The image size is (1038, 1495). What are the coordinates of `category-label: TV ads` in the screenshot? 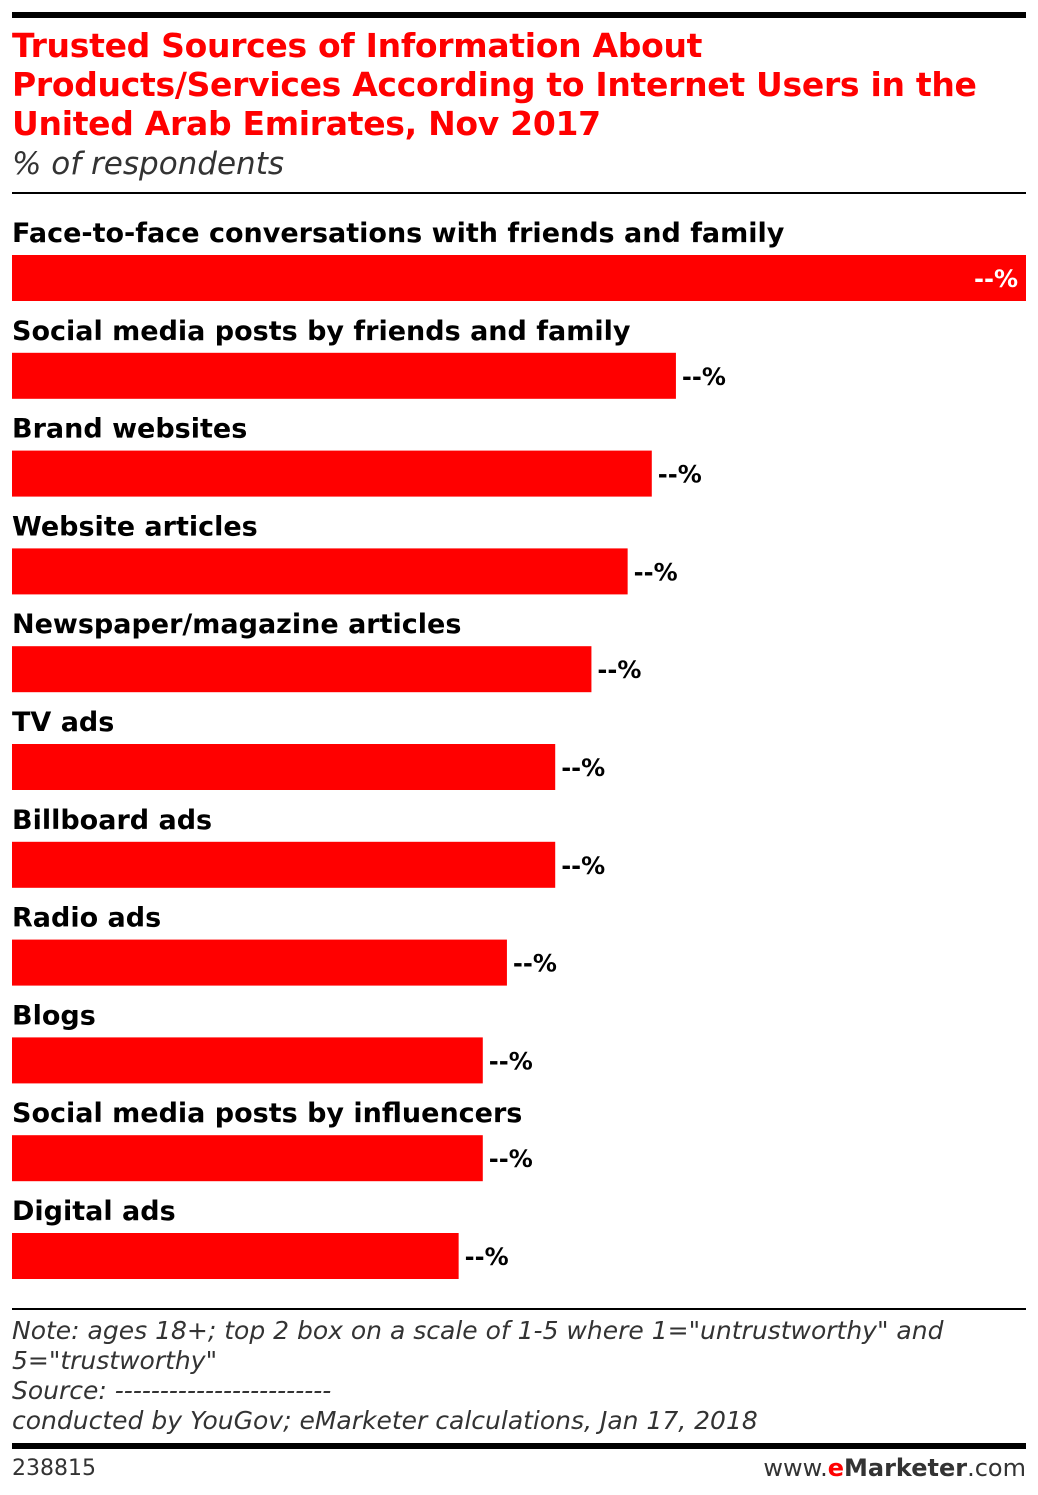 It's located at (63, 722).